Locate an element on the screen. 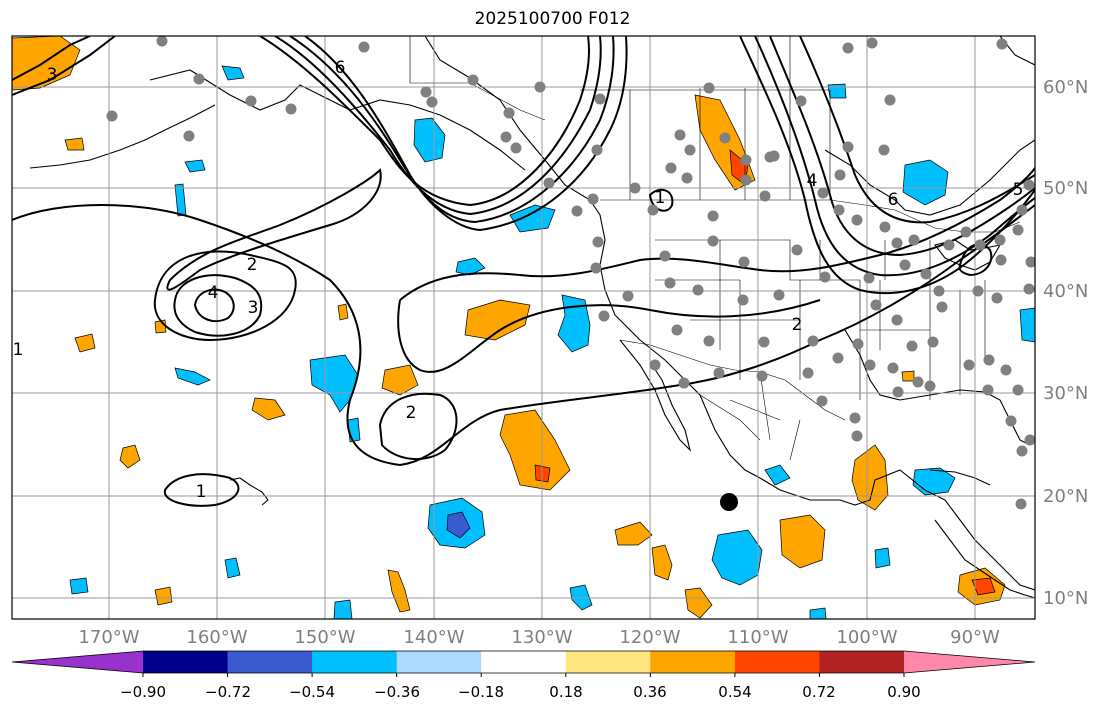  colorbar-tick-label: 0.72 is located at coordinates (818, 692).